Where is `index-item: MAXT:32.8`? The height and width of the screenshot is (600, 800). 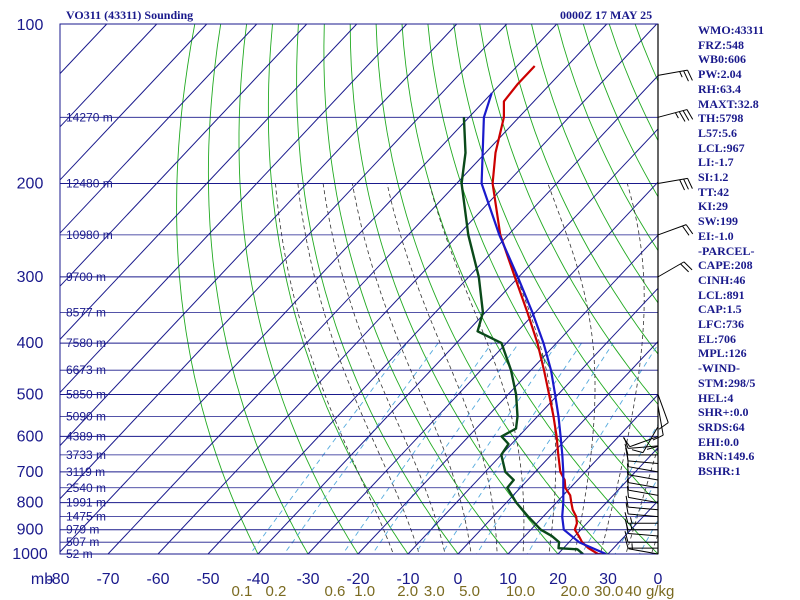 index-item: MAXT:32.8 is located at coordinates (728, 103).